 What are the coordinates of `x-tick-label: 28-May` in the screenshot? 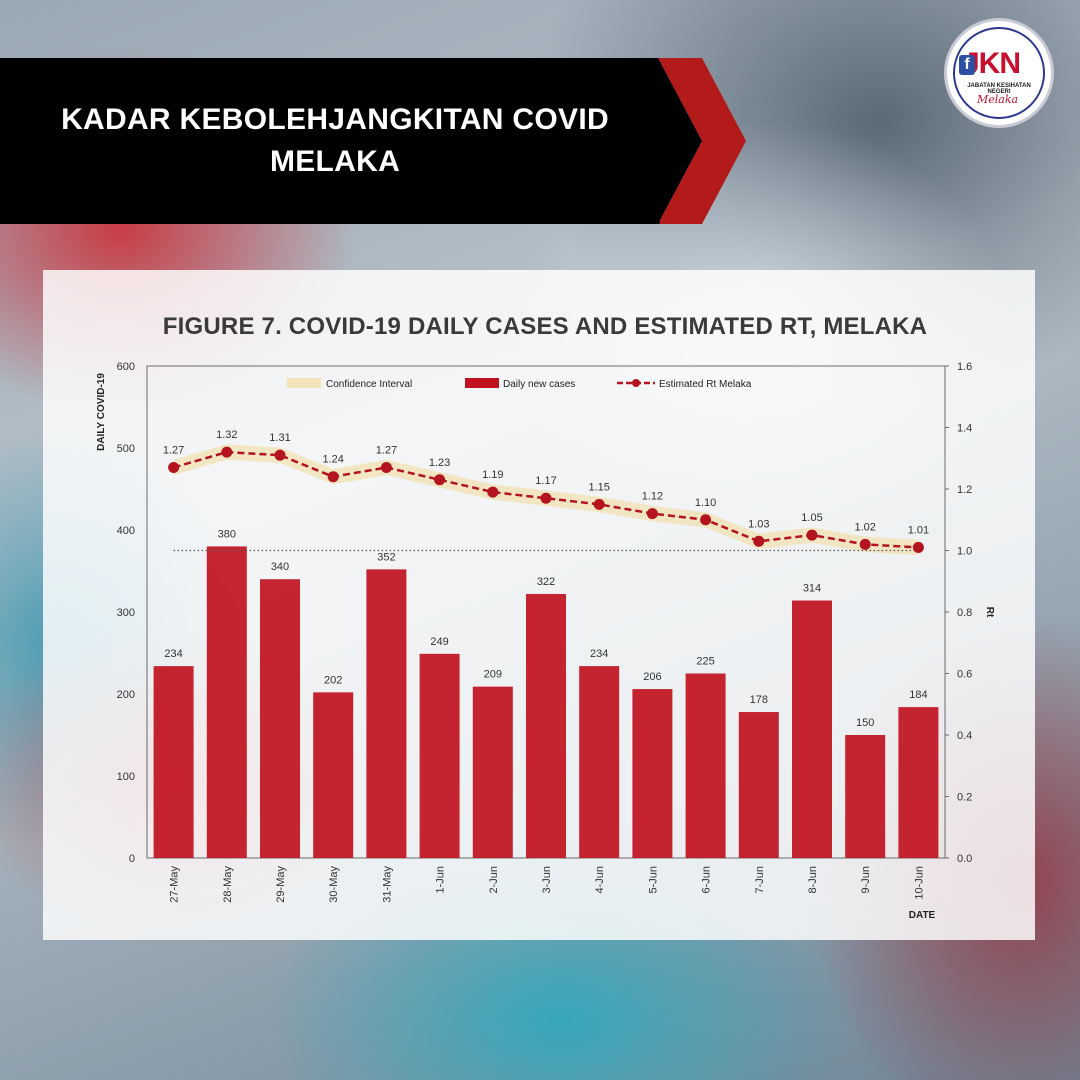 It's located at (228, 884).